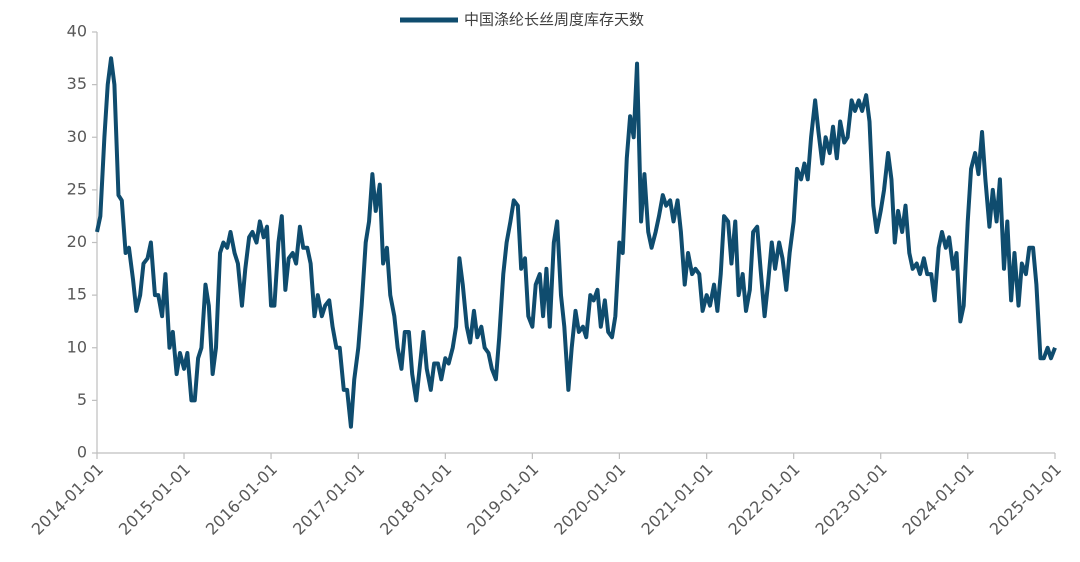 The height and width of the screenshot is (562, 1080). I want to click on x-tick-label: 2020-01-01, so click(589, 499).